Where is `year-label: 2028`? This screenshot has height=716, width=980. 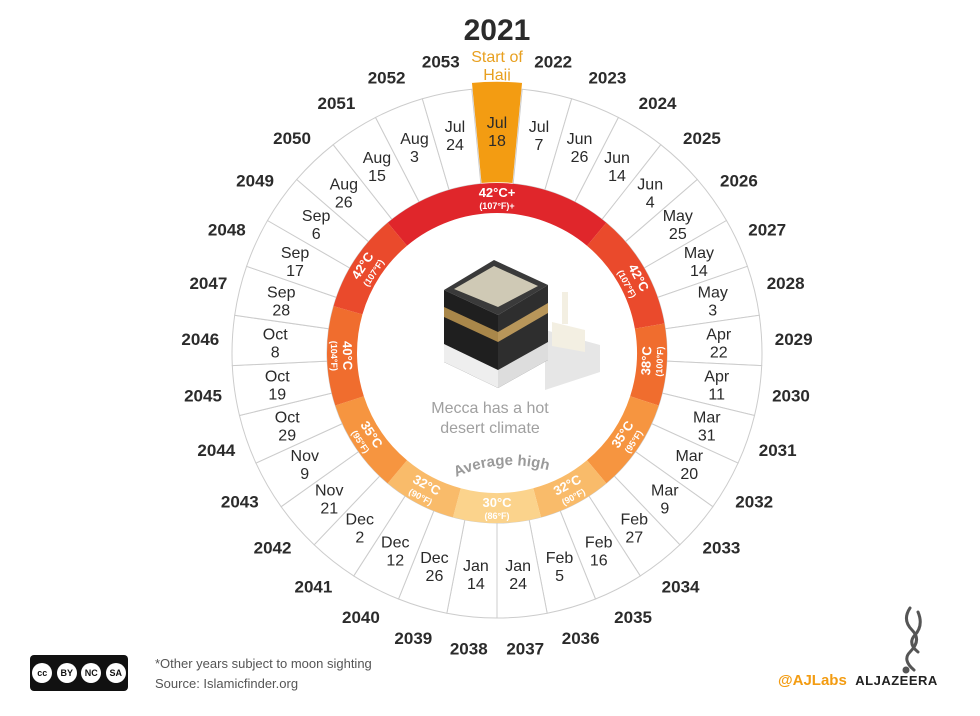 year-label: 2028 is located at coordinates (786, 283).